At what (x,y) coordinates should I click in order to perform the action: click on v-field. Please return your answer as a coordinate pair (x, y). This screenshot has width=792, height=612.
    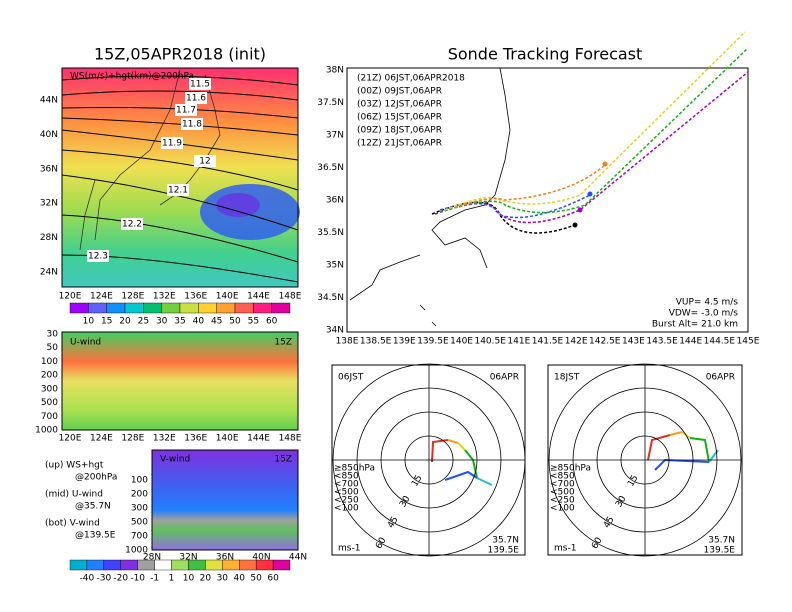
    Looking at the image, I should click on (225, 500).